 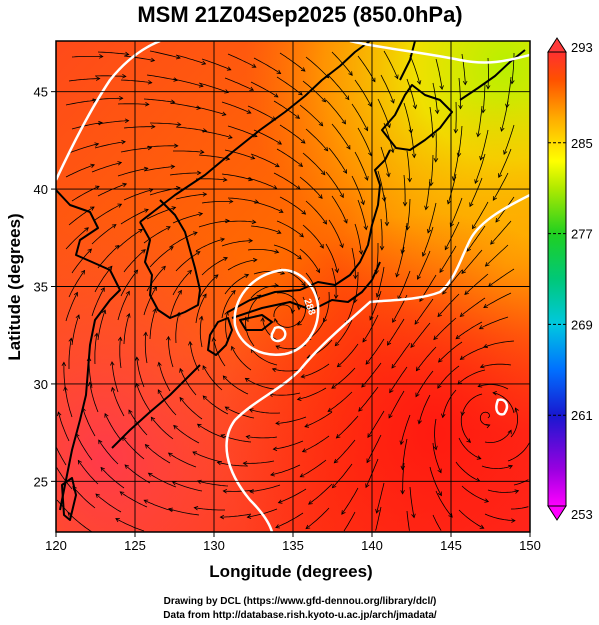 What do you see at coordinates (14, 286) in the screenshot?
I see `y-axis-label: Latitude (degrees)` at bounding box center [14, 286].